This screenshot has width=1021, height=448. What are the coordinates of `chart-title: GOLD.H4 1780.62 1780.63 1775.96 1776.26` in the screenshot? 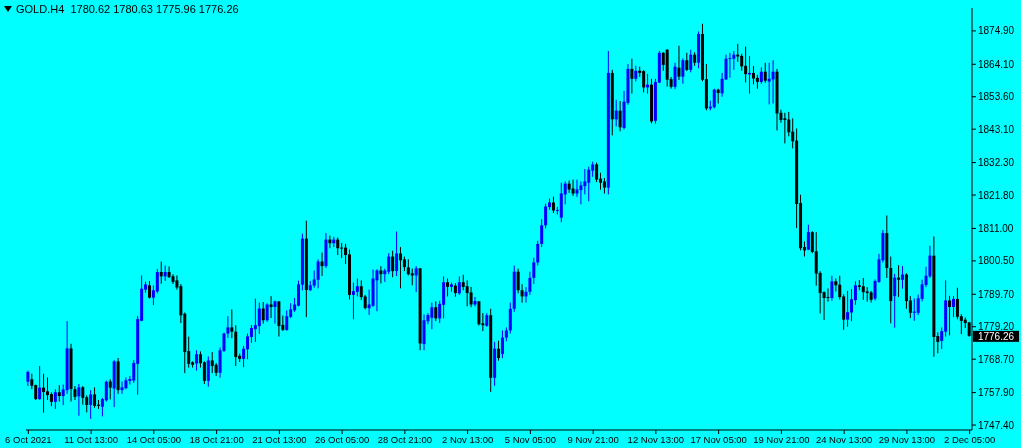 It's located at (127, 9).